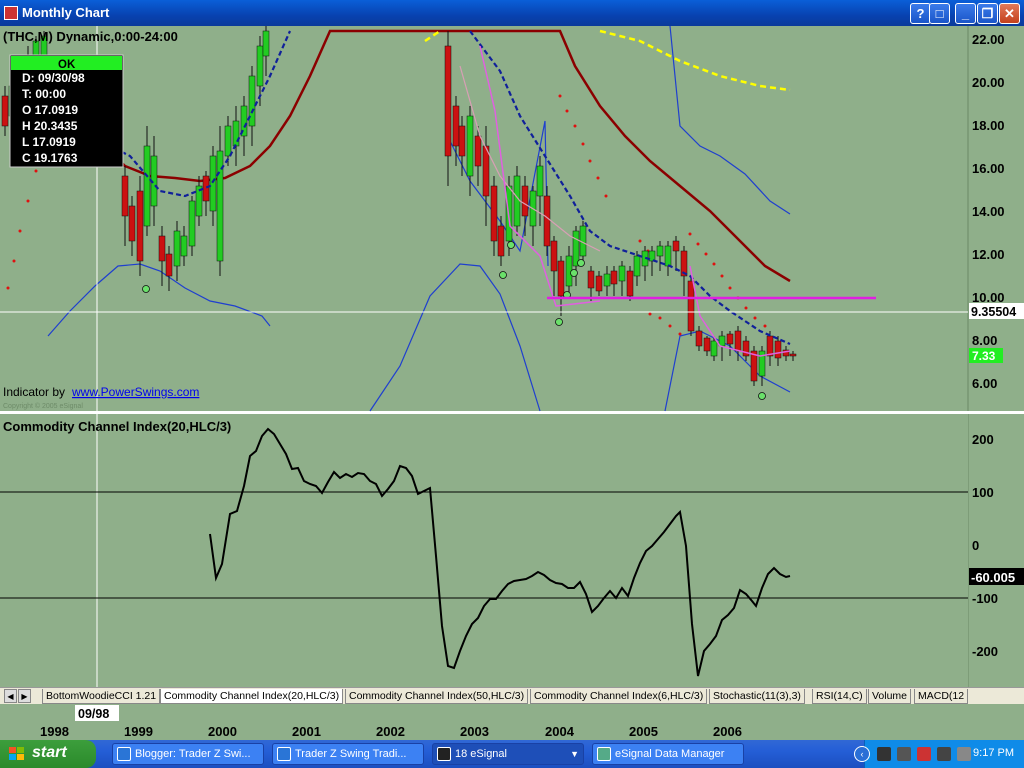 The height and width of the screenshot is (768, 1024). I want to click on pane-separator, so click(484, 412).